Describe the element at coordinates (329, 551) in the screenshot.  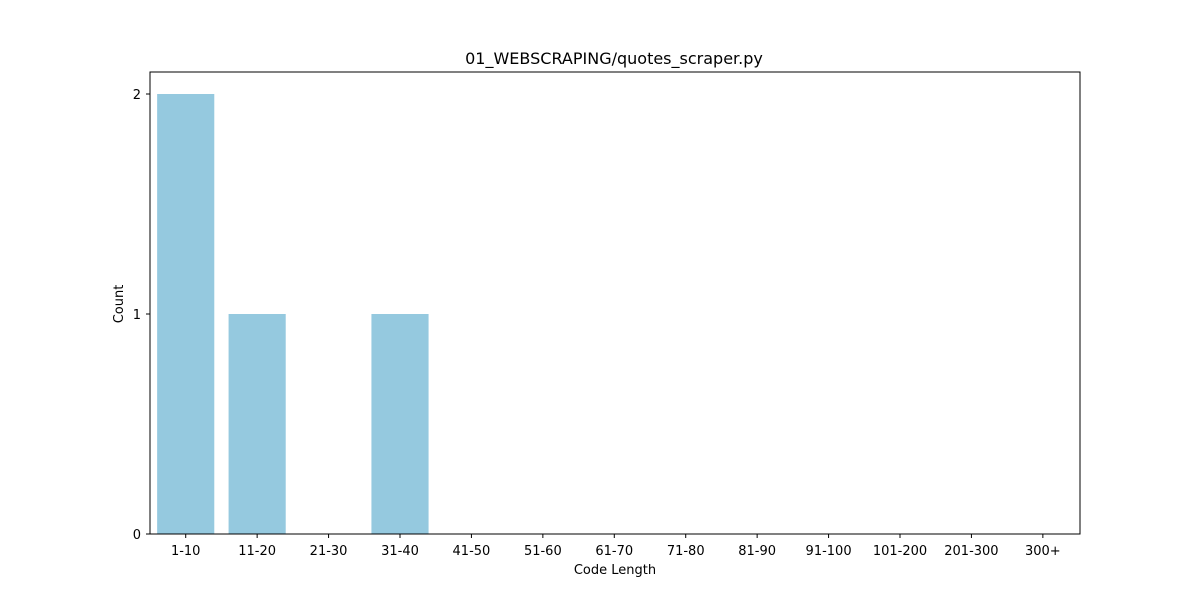
I see `x-tick-label: 21-30` at that location.